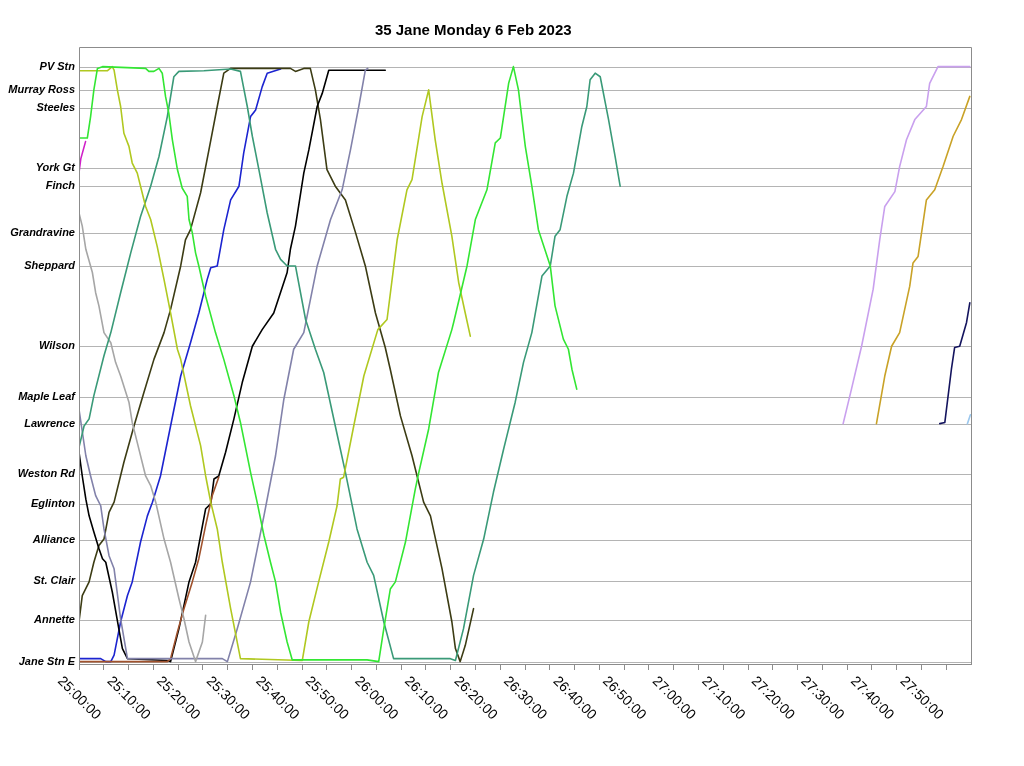 The width and height of the screenshot is (1024, 766). Describe the element at coordinates (42, 232) in the screenshot. I see `ref-line-label: Grandravine` at that location.